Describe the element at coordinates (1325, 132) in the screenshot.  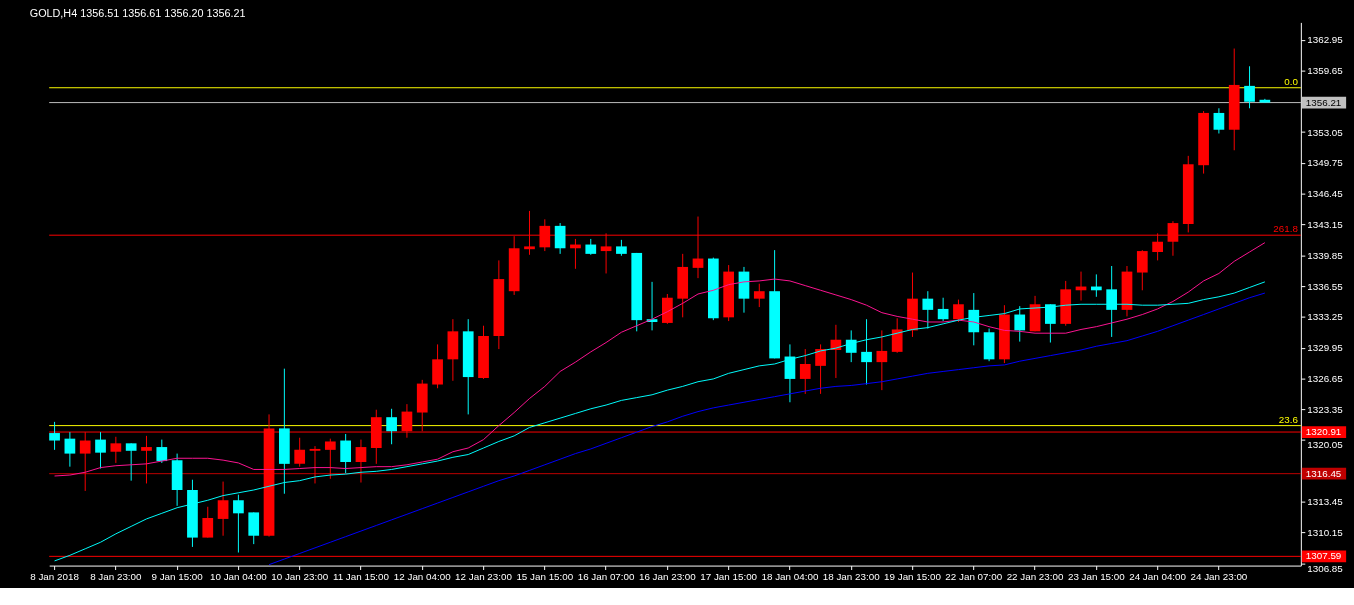
I see `y-tick-label: 1353.05` at that location.